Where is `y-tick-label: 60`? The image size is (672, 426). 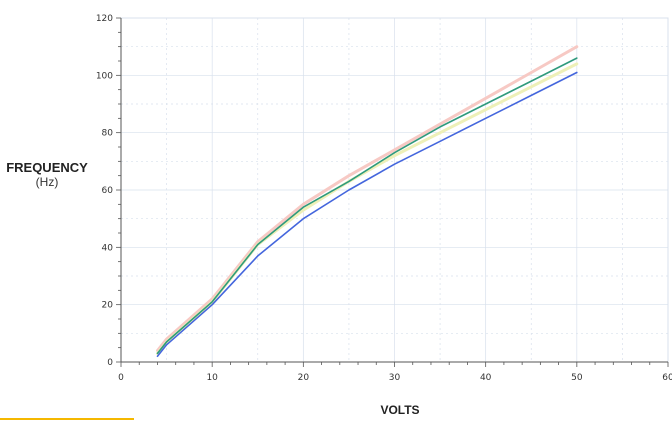
y-tick-label: 60 is located at coordinates (108, 191).